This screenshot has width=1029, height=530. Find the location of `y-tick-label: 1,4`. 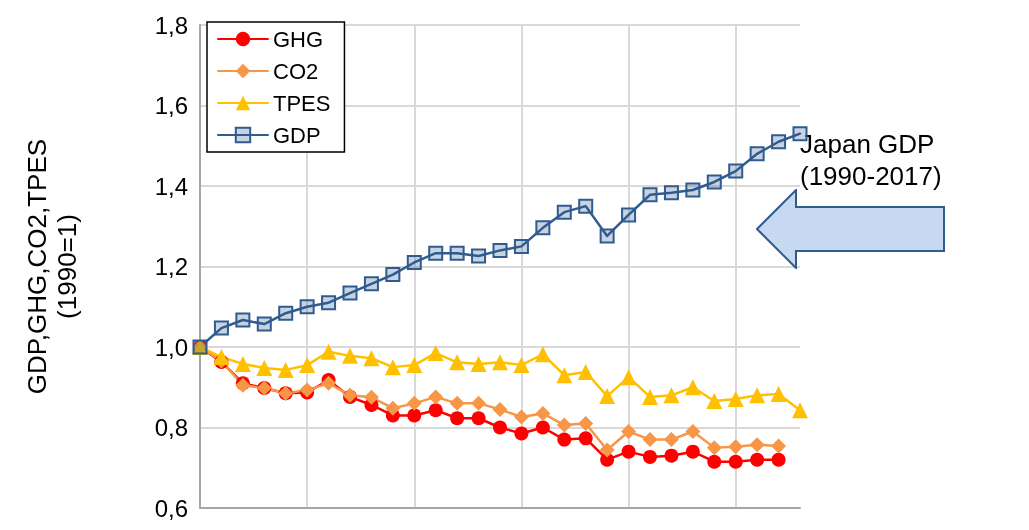

y-tick-label: 1,4 is located at coordinates (171, 186).